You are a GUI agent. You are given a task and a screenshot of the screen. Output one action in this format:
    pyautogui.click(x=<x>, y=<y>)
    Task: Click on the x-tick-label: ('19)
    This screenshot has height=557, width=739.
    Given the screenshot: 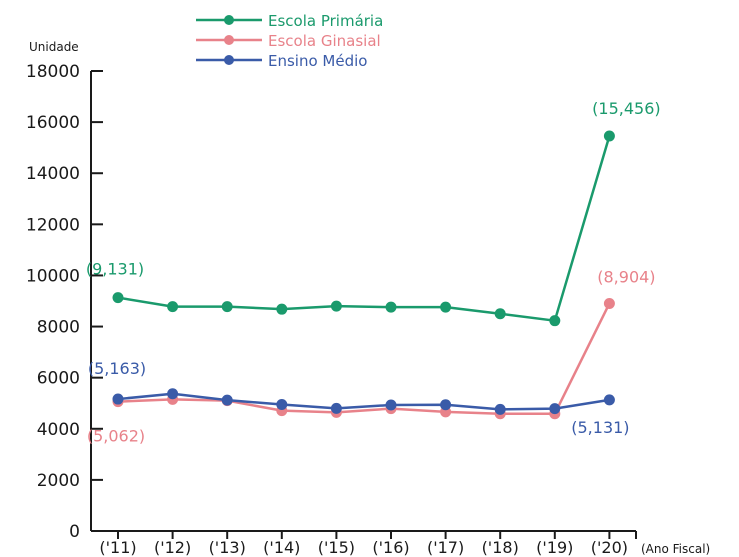 What is the action you would take?
    pyautogui.click(x=554, y=547)
    